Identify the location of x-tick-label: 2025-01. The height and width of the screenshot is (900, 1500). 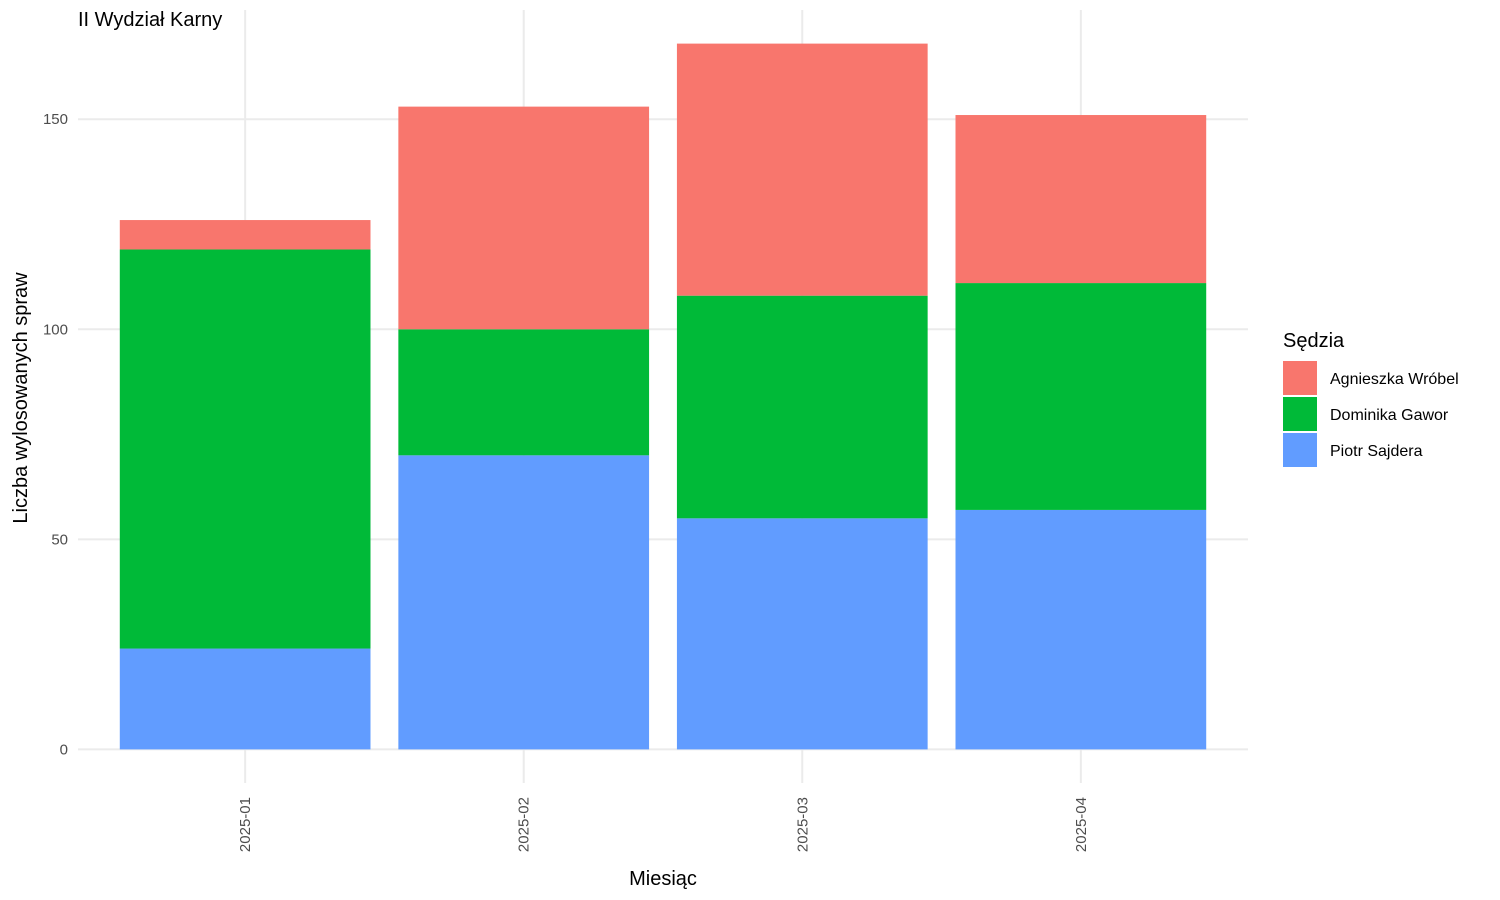
(245, 824).